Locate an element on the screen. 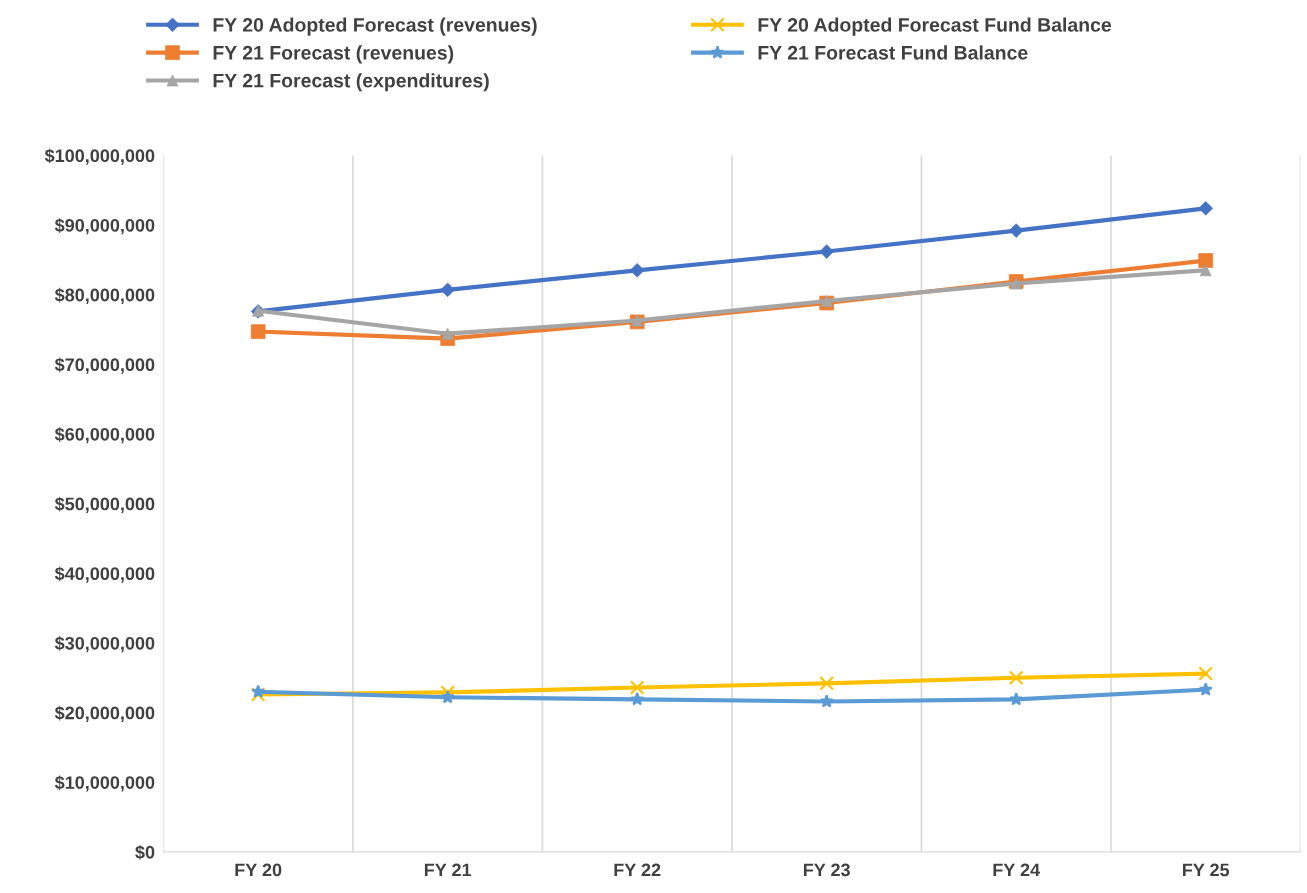 Image resolution: width=1307 pixels, height=893 pixels. legend-label: FY 21 Forecast Fund Balance is located at coordinates (893, 52).